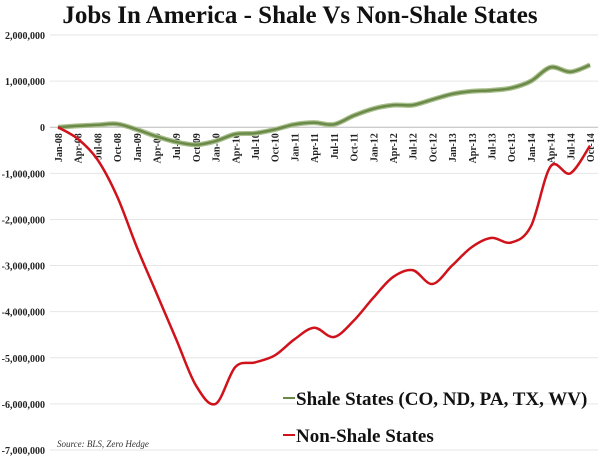 The width and height of the screenshot is (600, 457). What do you see at coordinates (138, 147) in the screenshot?
I see `x-tick-label: Jan-09` at bounding box center [138, 147].